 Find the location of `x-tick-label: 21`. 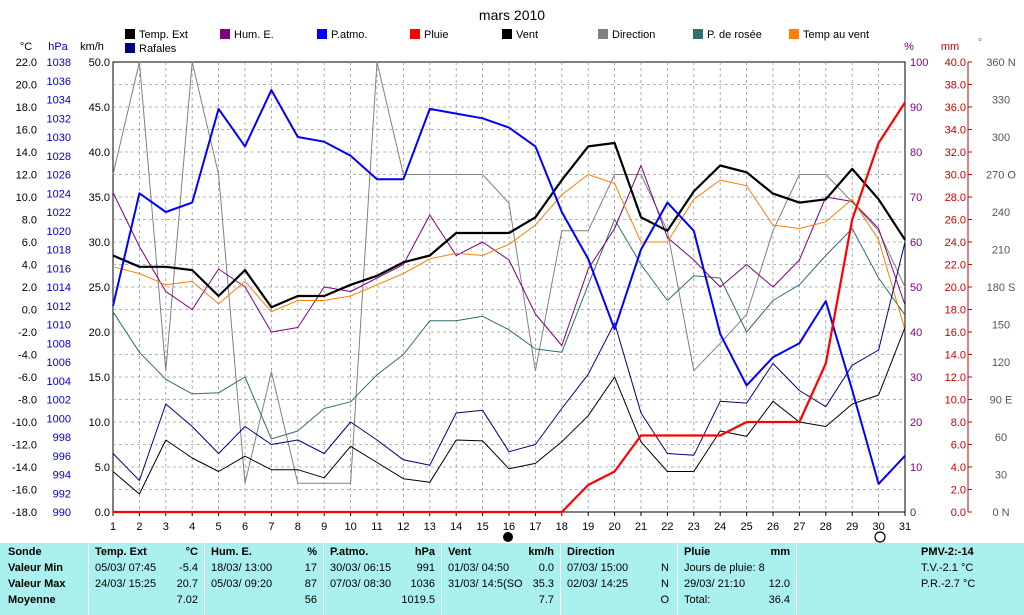

x-tick-label: 21 is located at coordinates (641, 527).